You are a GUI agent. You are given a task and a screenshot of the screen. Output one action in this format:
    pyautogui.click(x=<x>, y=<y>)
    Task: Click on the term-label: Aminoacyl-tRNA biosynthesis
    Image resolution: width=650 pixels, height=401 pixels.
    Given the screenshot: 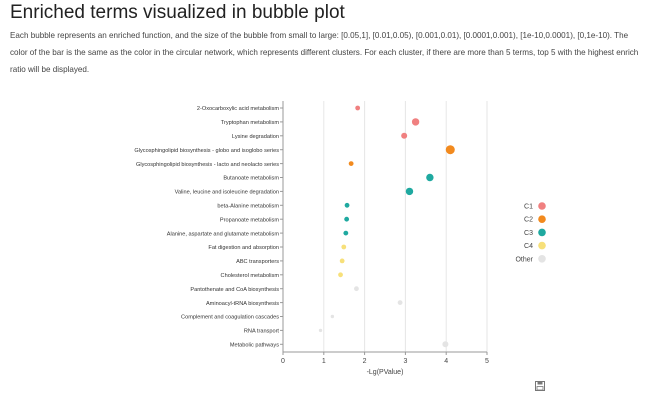 What is the action you would take?
    pyautogui.click(x=242, y=304)
    